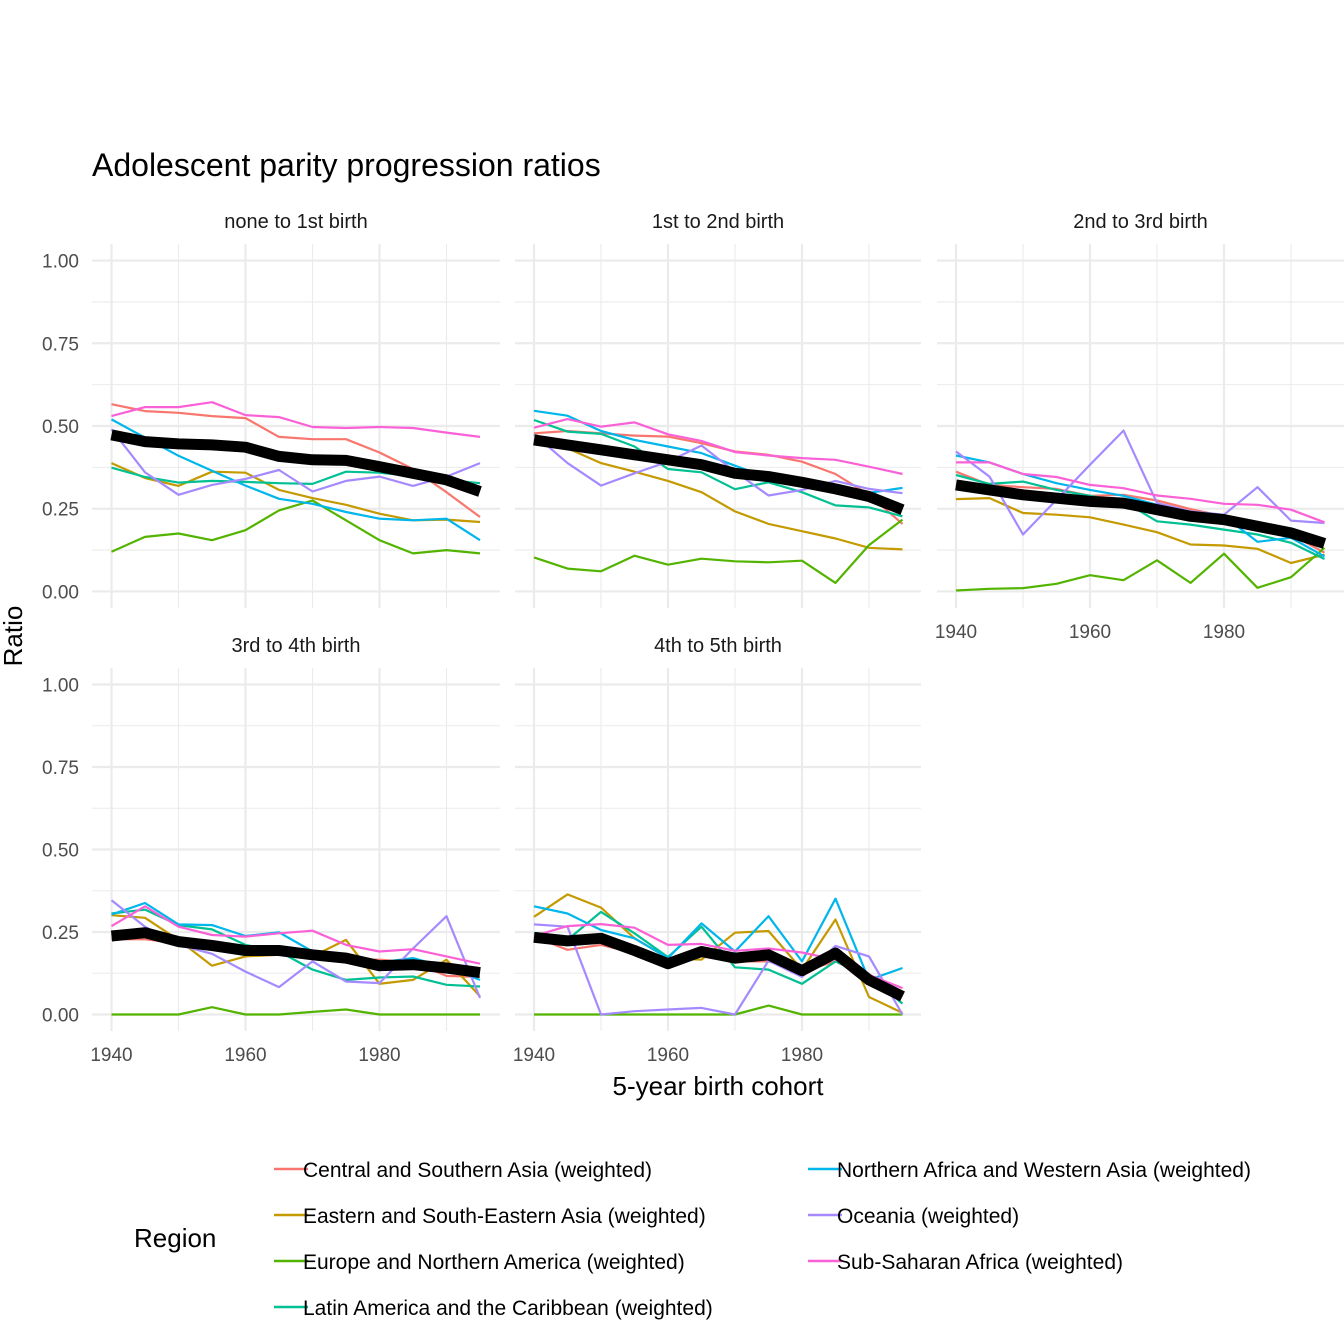 The width and height of the screenshot is (1344, 1344). I want to click on facet-panel: 2nd to 3rd birth 1940 1960 1980, so click(1139, 427).